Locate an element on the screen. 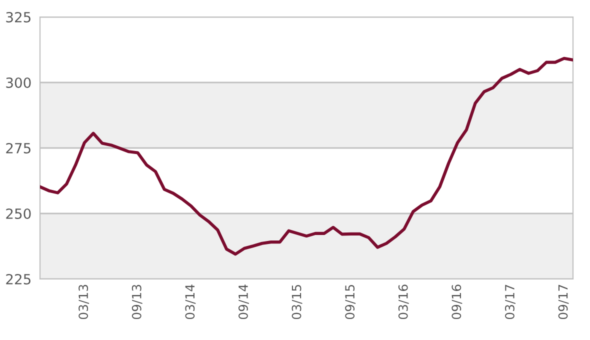  x-tick-label: 03/17 is located at coordinates (510, 302).